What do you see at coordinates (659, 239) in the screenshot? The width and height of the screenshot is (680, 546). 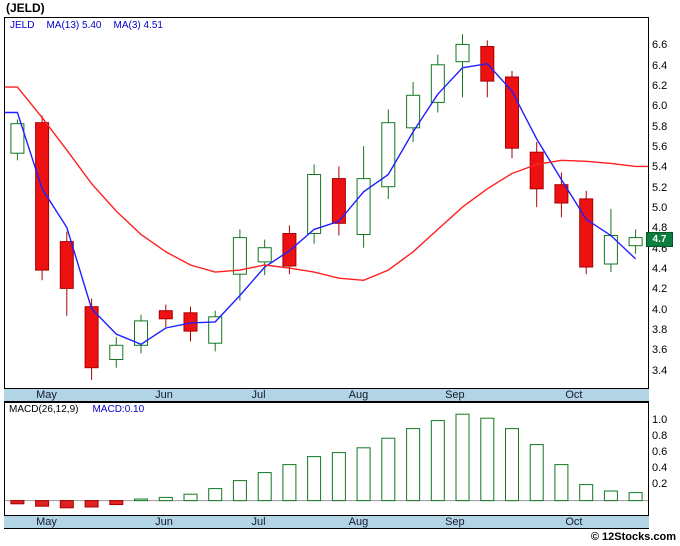 I see `last-price-badge: 4.7` at bounding box center [659, 239].